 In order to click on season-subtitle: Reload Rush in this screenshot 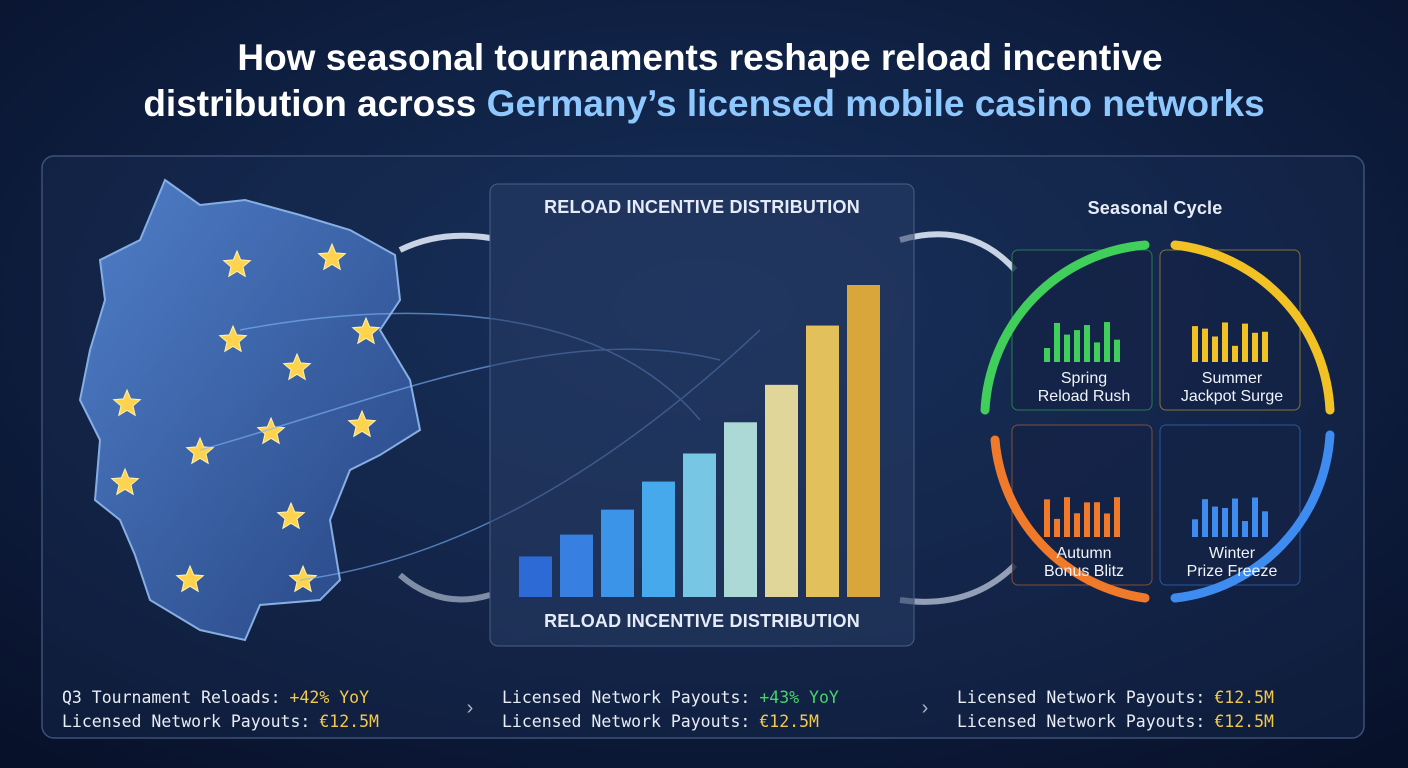, I will do `click(1084, 396)`.